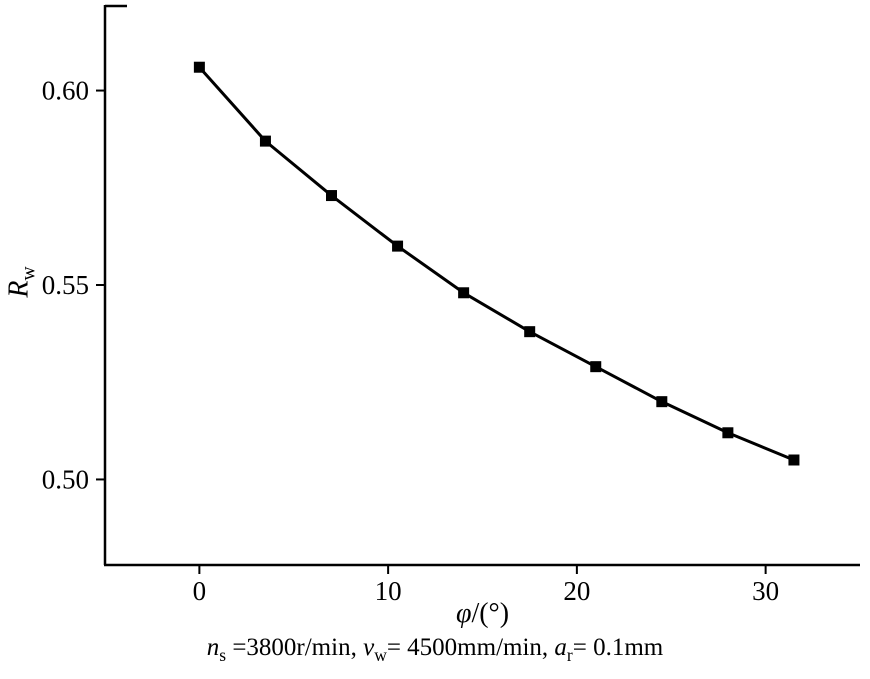 The image size is (870, 679). What do you see at coordinates (223, 655) in the screenshot?
I see `caption-segment: s` at bounding box center [223, 655].